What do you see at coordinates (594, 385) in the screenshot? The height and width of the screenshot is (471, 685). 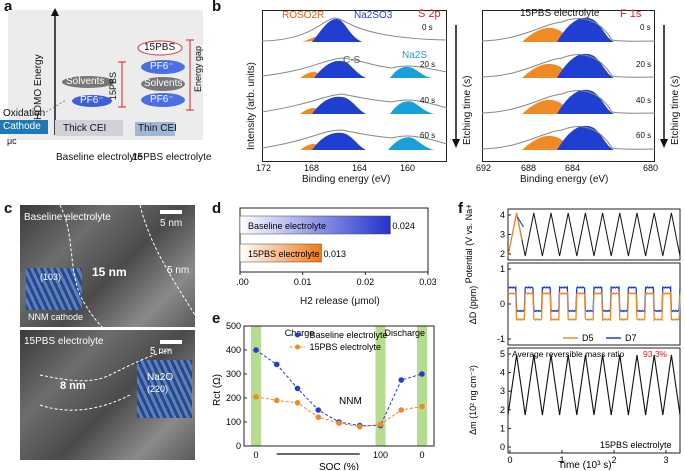 I see `f-mass-line` at bounding box center [594, 385].